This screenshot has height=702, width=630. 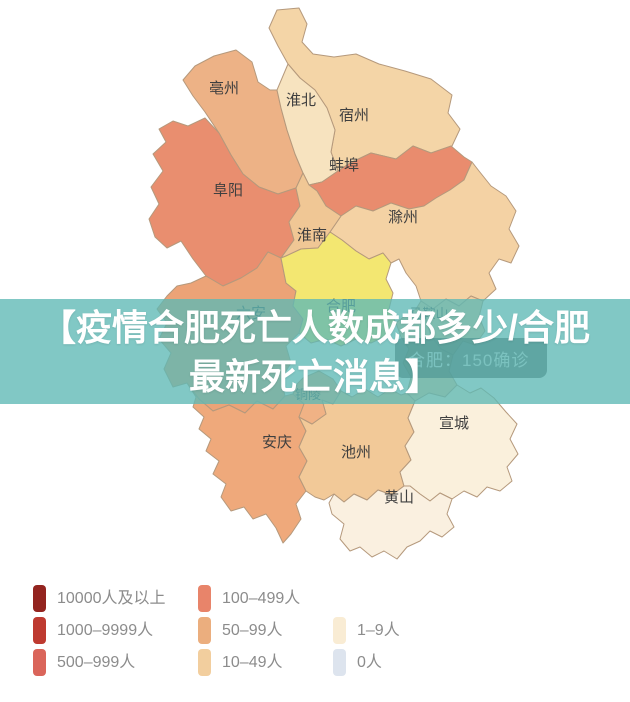 What do you see at coordinates (105, 630) in the screenshot?
I see `legend-label: 1000–9999人` at bounding box center [105, 630].